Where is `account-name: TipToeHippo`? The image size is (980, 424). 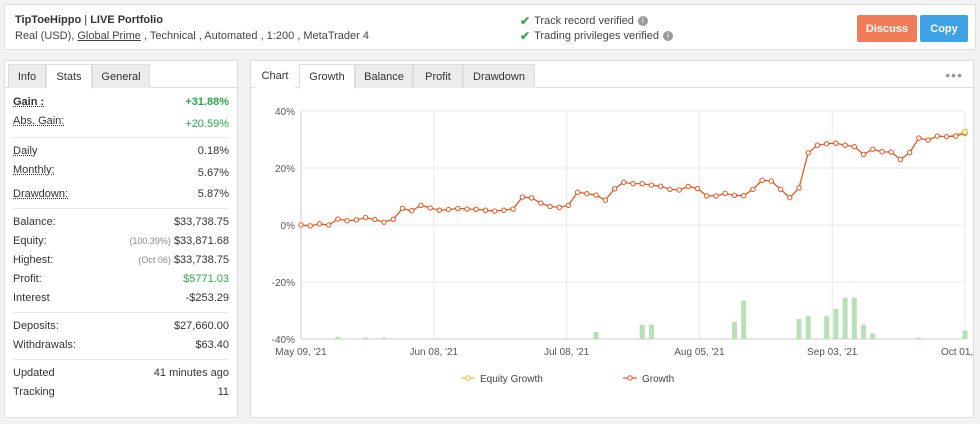 account-name: TipToeHippo is located at coordinates (48, 20).